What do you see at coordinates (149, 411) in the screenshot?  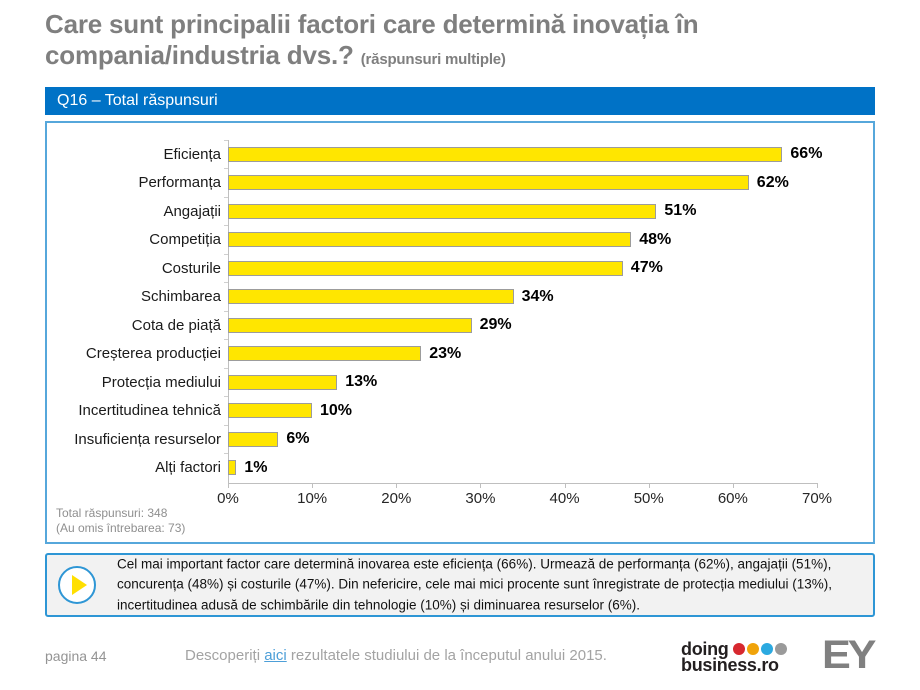 I see `bar-category-label: Incertitudinea tehnică` at bounding box center [149, 411].